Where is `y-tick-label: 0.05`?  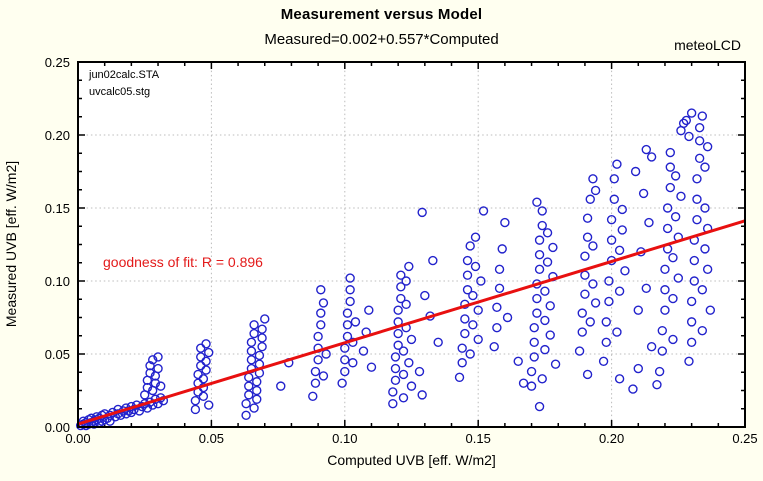 y-tick-label: 0.05 is located at coordinates (57, 354).